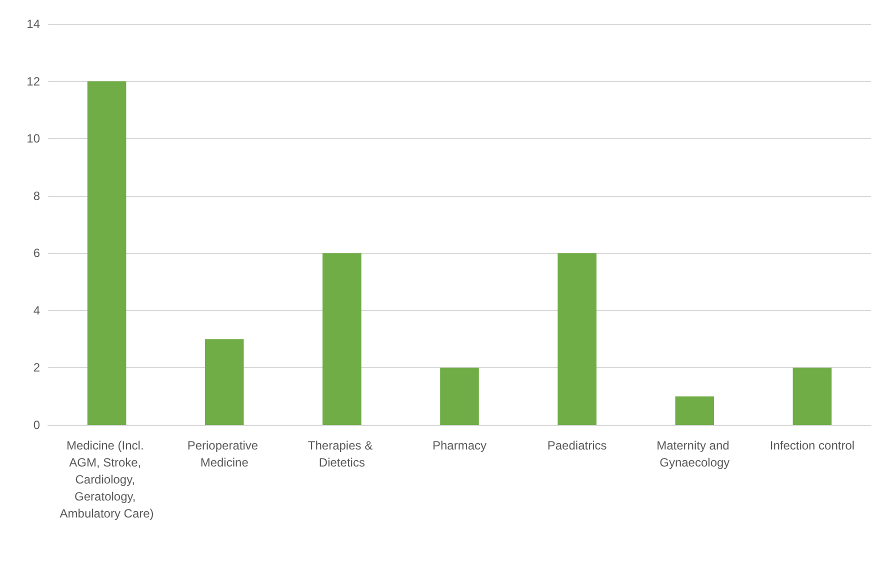  What do you see at coordinates (577, 445) in the screenshot?
I see `x-tick-label: Paediatrics` at bounding box center [577, 445].